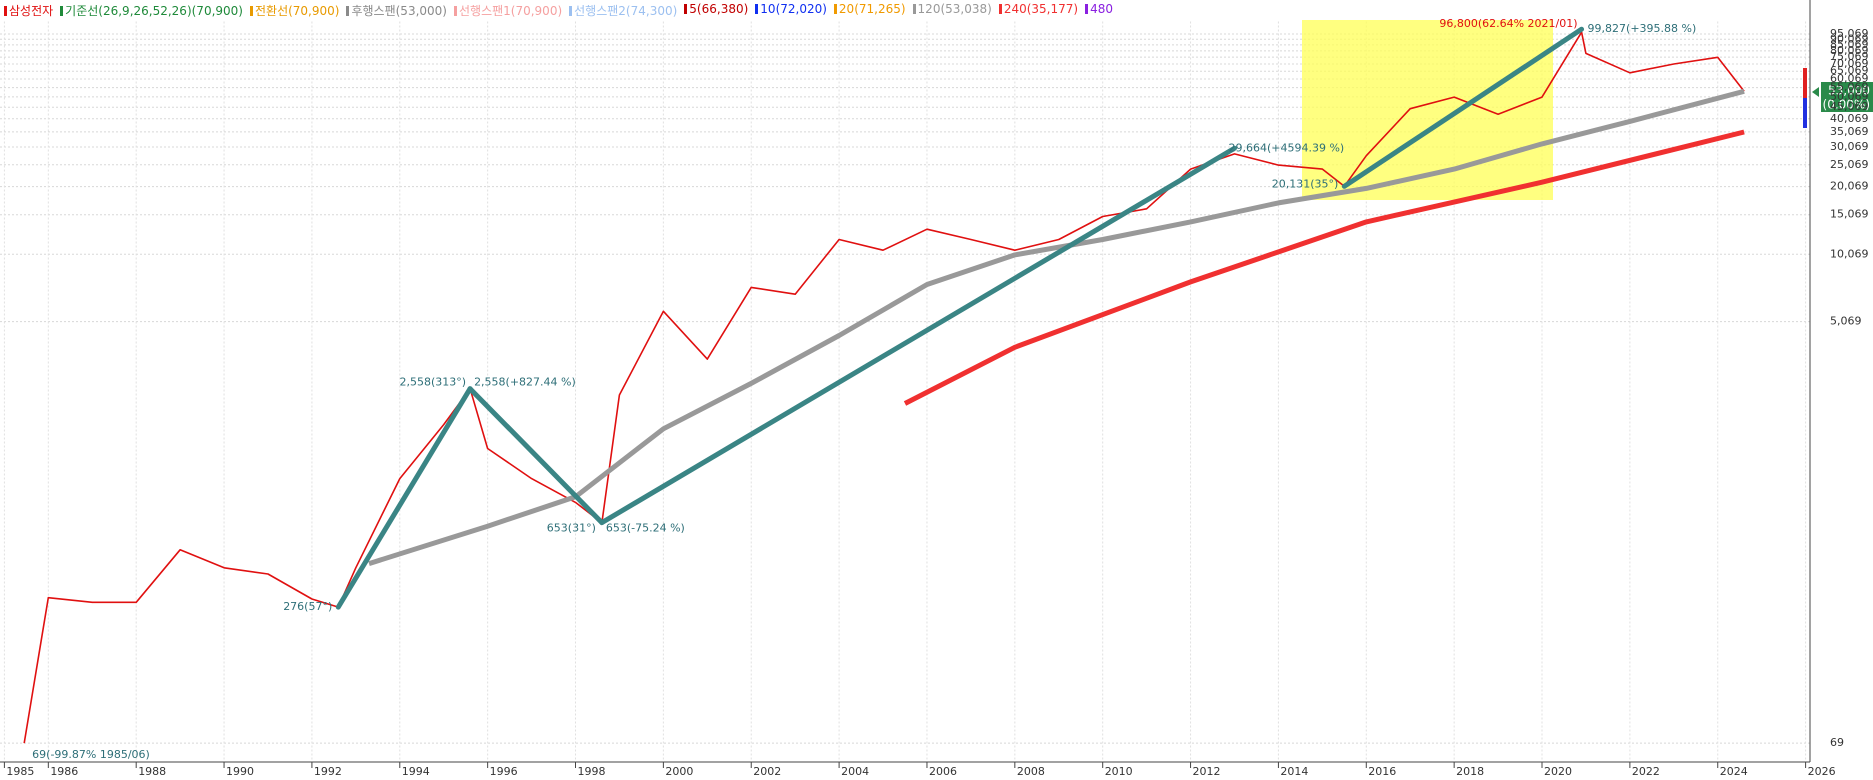 The image size is (1873, 780). What do you see at coordinates (1470, 771) in the screenshot?
I see `x-tick-label: 2018` at bounding box center [1470, 771].